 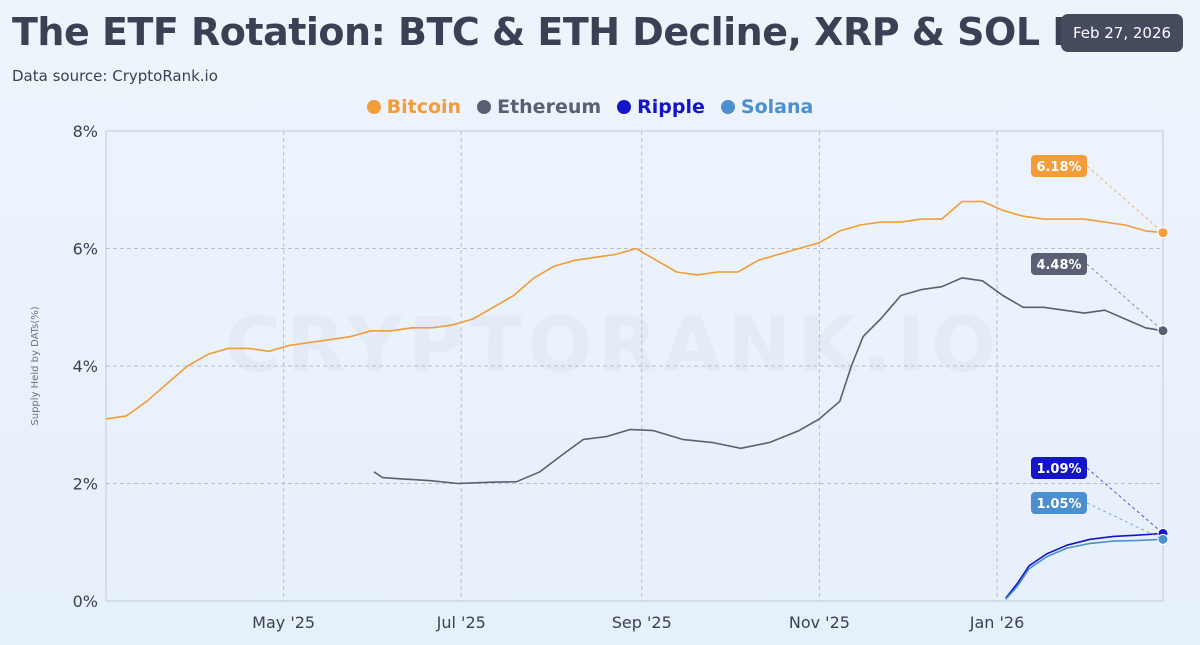 I want to click on series-line-solana, so click(x=1084, y=569).